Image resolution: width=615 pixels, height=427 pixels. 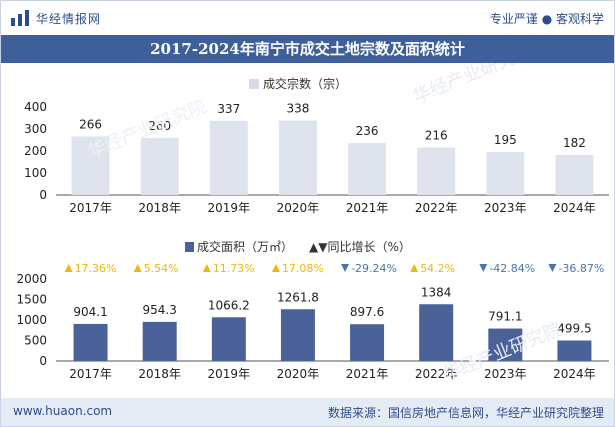 I want to click on growth-label: 17.08%, so click(x=303, y=268).